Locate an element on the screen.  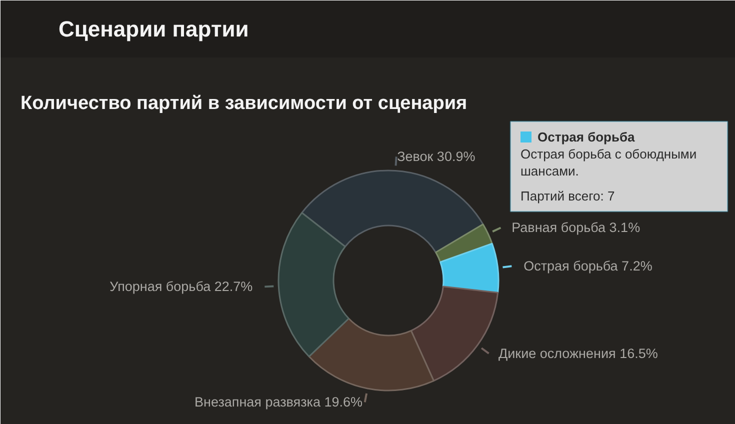
category-label: Острая борьба 7.2% is located at coordinates (588, 266).